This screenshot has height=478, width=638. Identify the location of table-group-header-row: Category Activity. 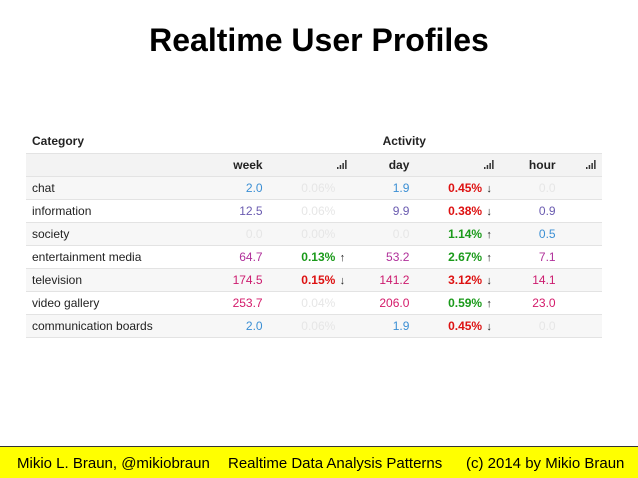
(314, 142).